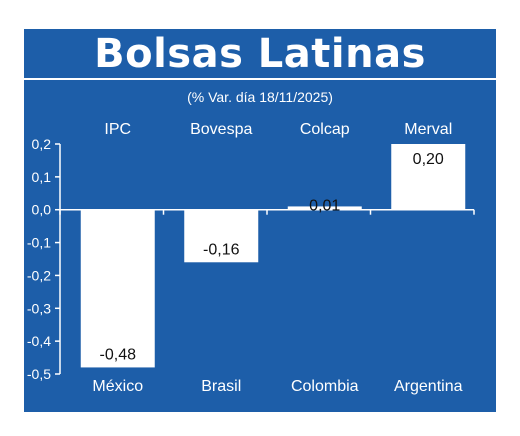 The image size is (520, 436). Describe the element at coordinates (428, 177) in the screenshot. I see `bar-argentina` at that location.